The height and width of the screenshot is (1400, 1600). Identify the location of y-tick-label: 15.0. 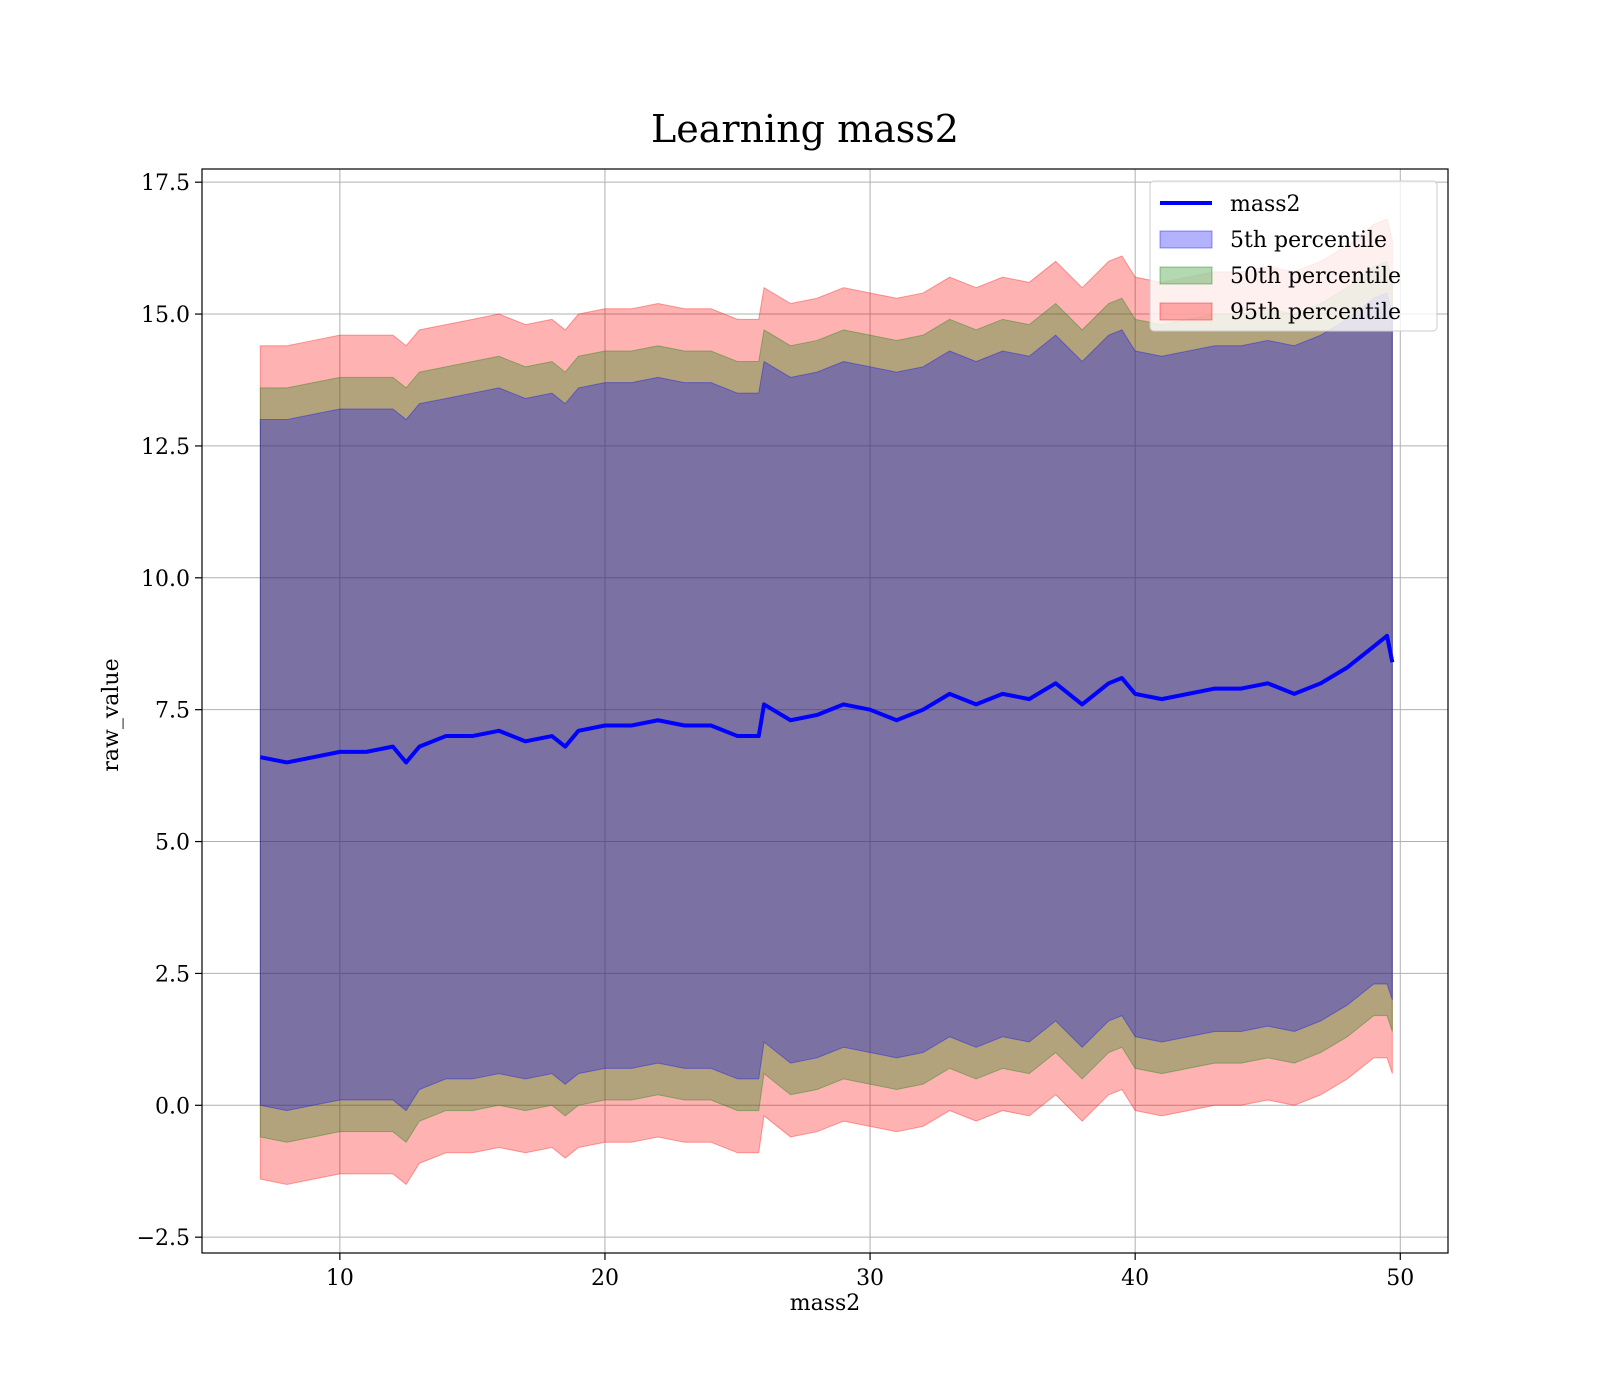
(165, 315).